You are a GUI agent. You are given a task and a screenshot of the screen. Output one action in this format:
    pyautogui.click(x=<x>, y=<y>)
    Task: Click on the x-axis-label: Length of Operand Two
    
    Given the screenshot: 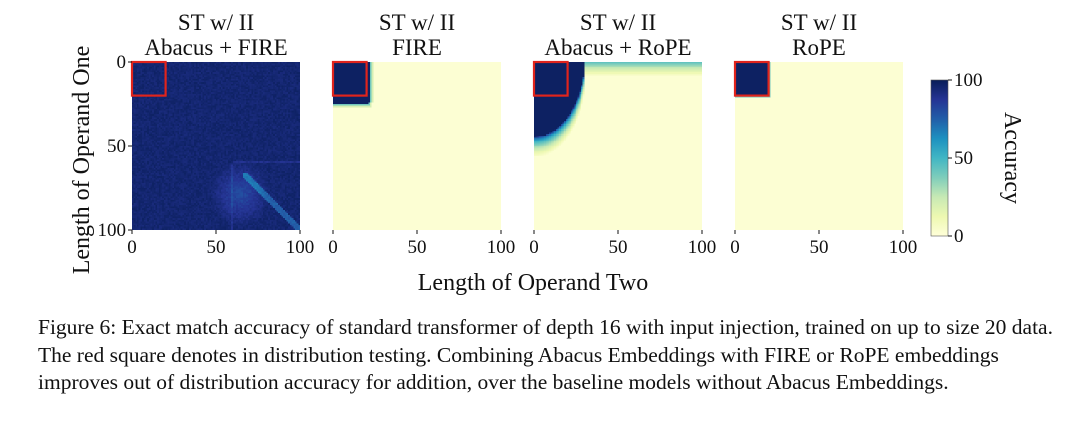 What is the action you would take?
    pyautogui.click(x=533, y=283)
    